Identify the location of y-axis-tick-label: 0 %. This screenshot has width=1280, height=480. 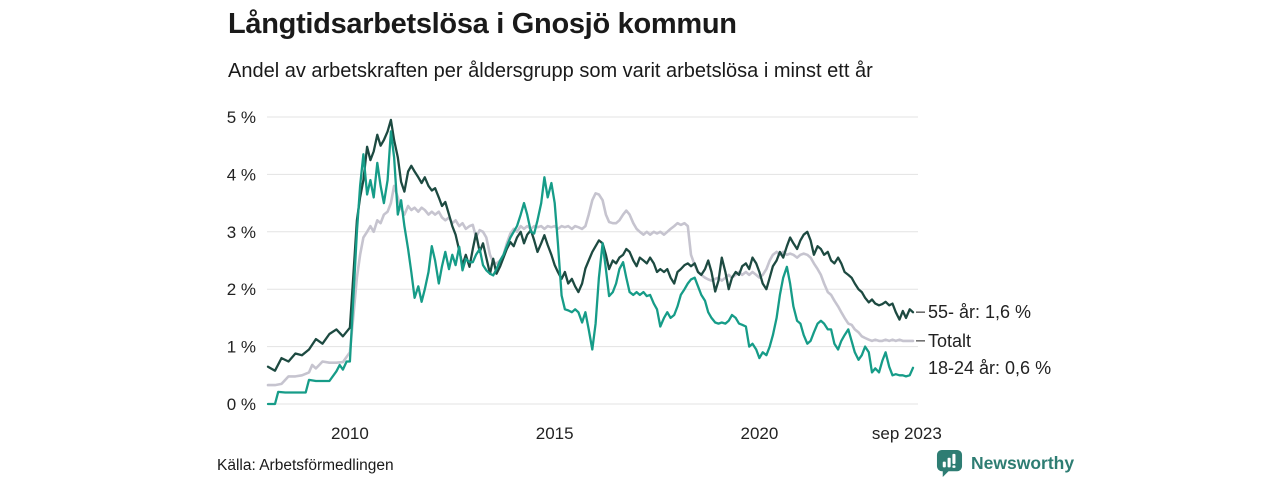
(241, 404).